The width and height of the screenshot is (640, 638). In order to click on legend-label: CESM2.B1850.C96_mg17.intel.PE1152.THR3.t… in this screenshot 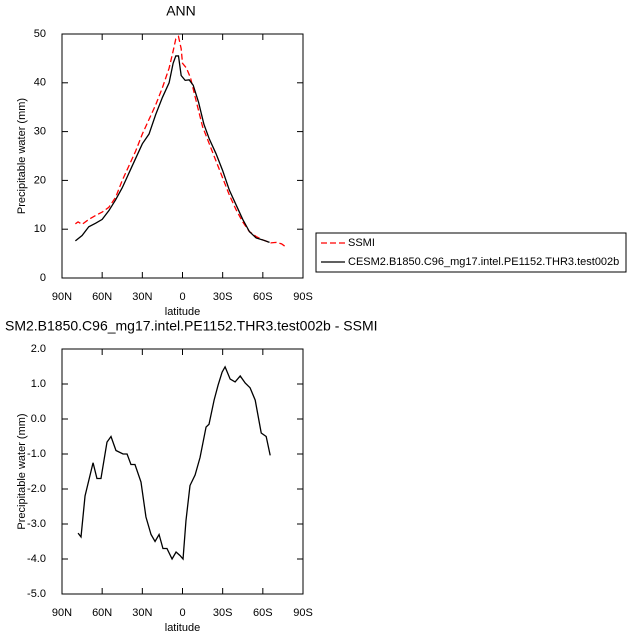, I will do `click(483, 262)`.